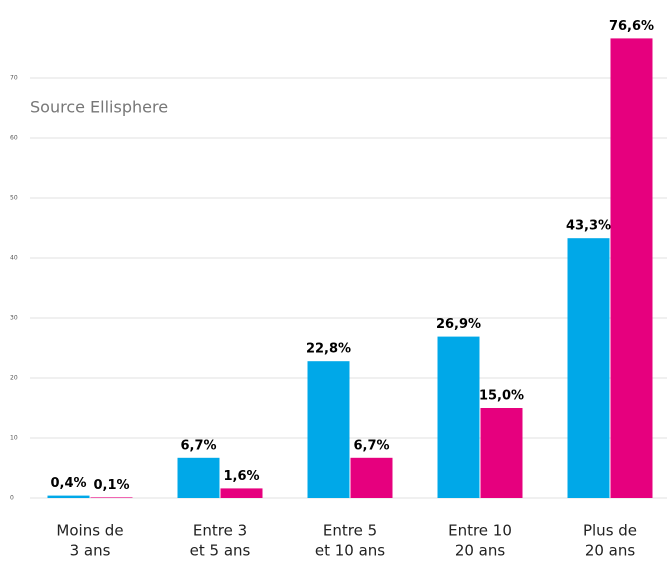  Describe the element at coordinates (90, 551) in the screenshot. I see `x-tick-label: 3 ans` at that location.